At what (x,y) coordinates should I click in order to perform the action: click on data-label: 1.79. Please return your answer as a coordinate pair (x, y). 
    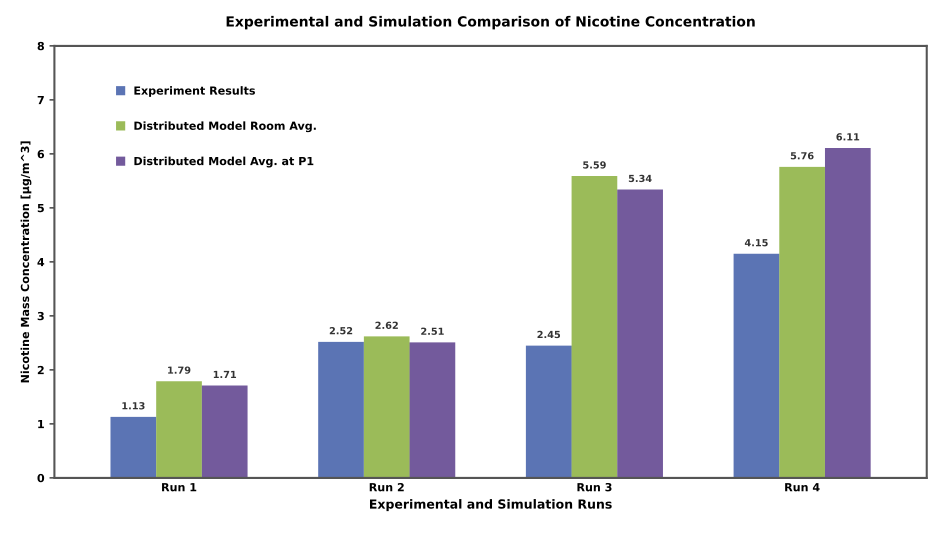
    Looking at the image, I should click on (179, 370).